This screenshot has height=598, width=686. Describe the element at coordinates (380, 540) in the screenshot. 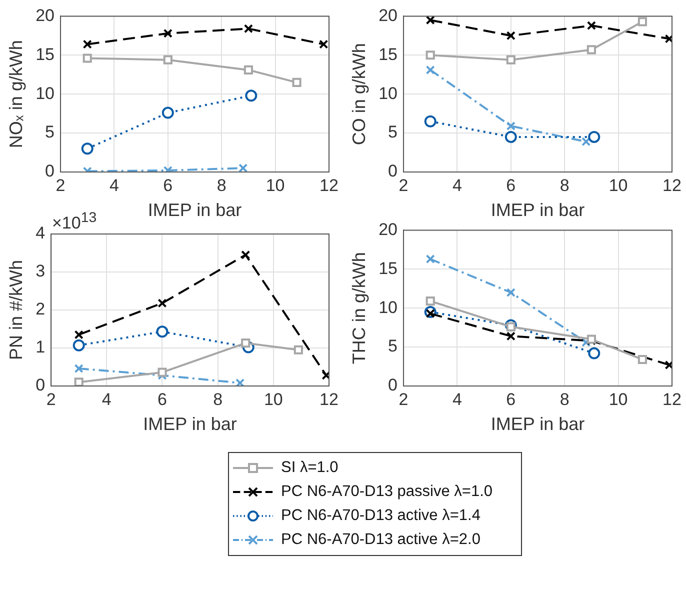

I see `legend-label: PC N6-A70-D13 active λ=2.0` at that location.